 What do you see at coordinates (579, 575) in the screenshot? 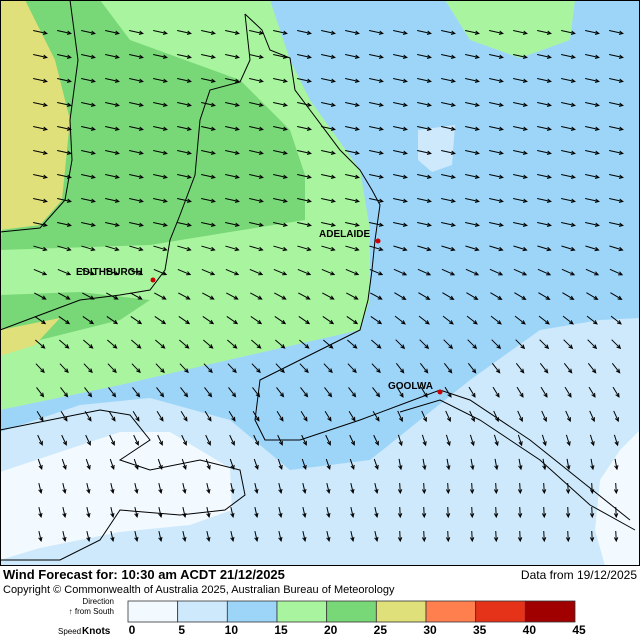
I see `data-date: Data from 19/12/2025` at bounding box center [579, 575].